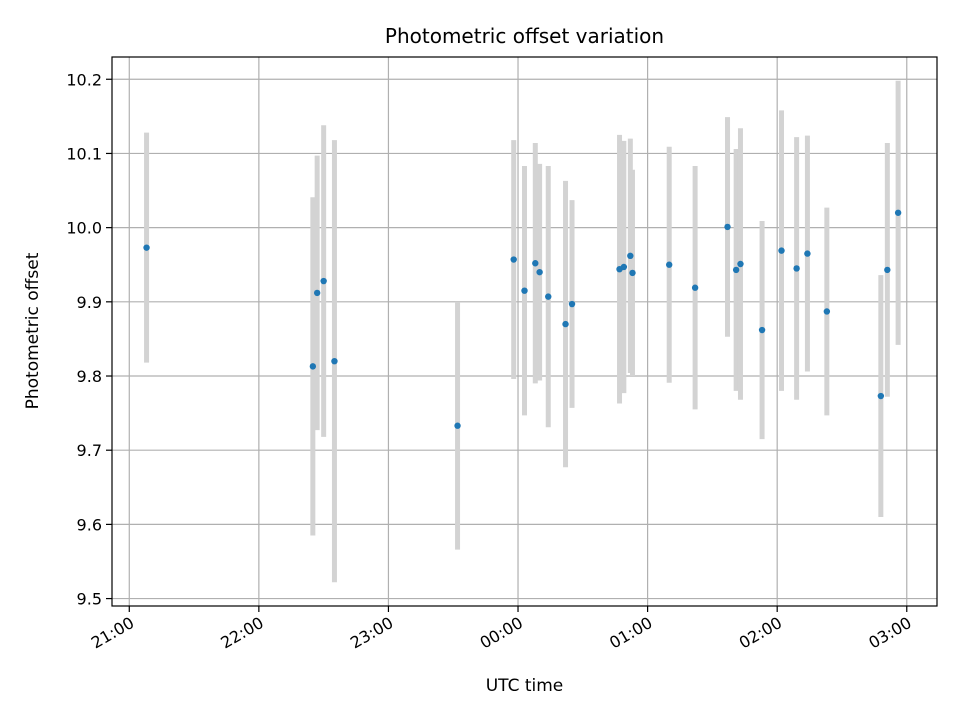  Describe the element at coordinates (89, 302) in the screenshot. I see `y-tick-label: 9.9` at that location.